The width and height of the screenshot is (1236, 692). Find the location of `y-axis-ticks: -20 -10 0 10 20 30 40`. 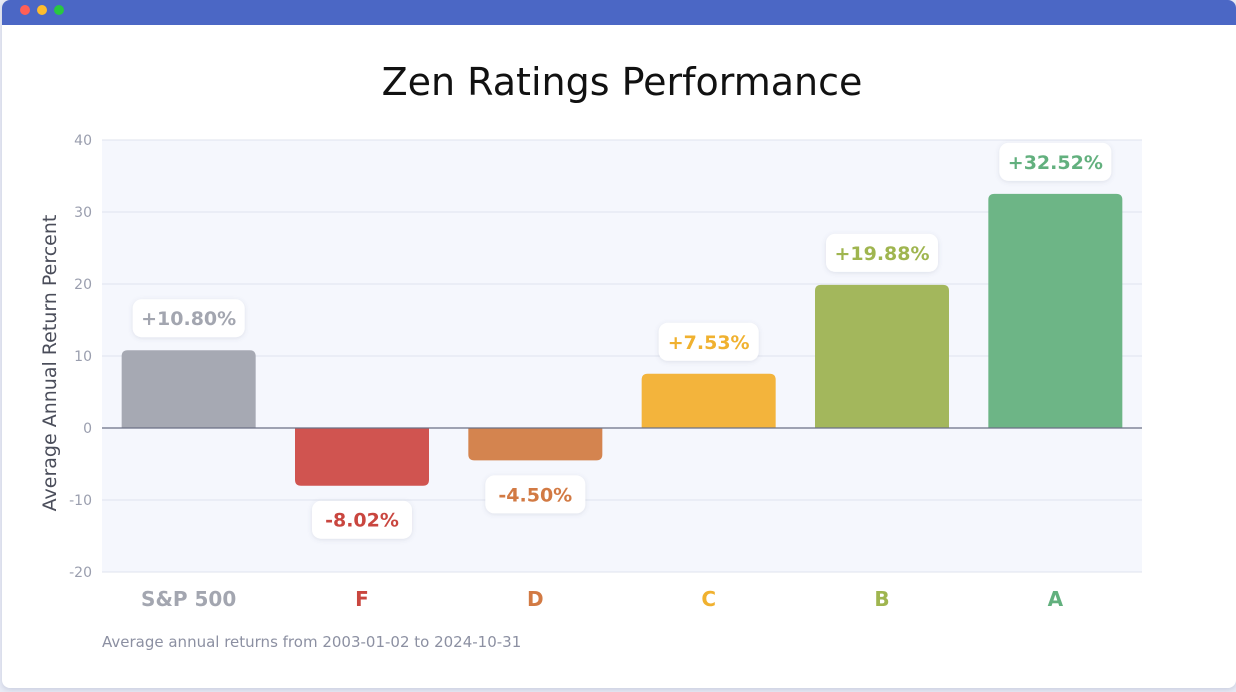

y-axis-ticks: -20 -10 0 10 20 30 40 is located at coordinates (80, 357).